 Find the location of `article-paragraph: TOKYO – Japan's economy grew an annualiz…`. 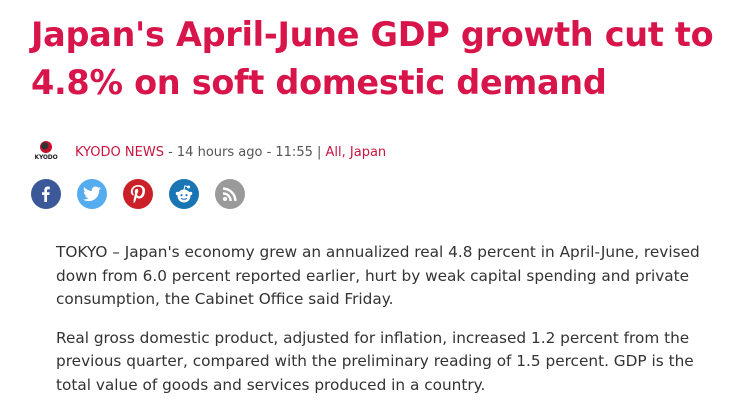

article-paragraph: TOKYO – Japan's economy grew an annualiz… is located at coordinates (378, 275).